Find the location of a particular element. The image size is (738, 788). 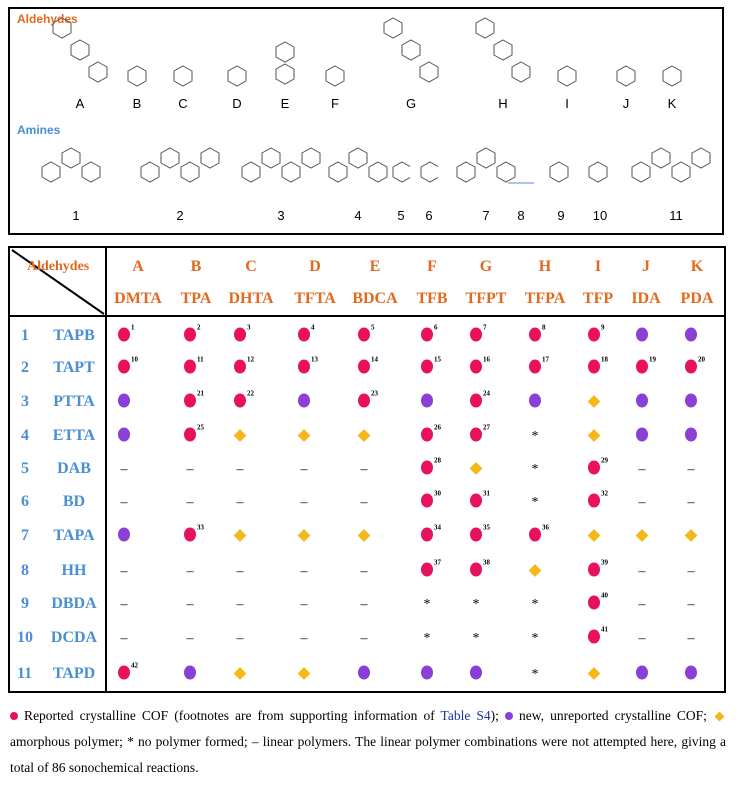

aldehyde-label: D is located at coordinates (237, 103).